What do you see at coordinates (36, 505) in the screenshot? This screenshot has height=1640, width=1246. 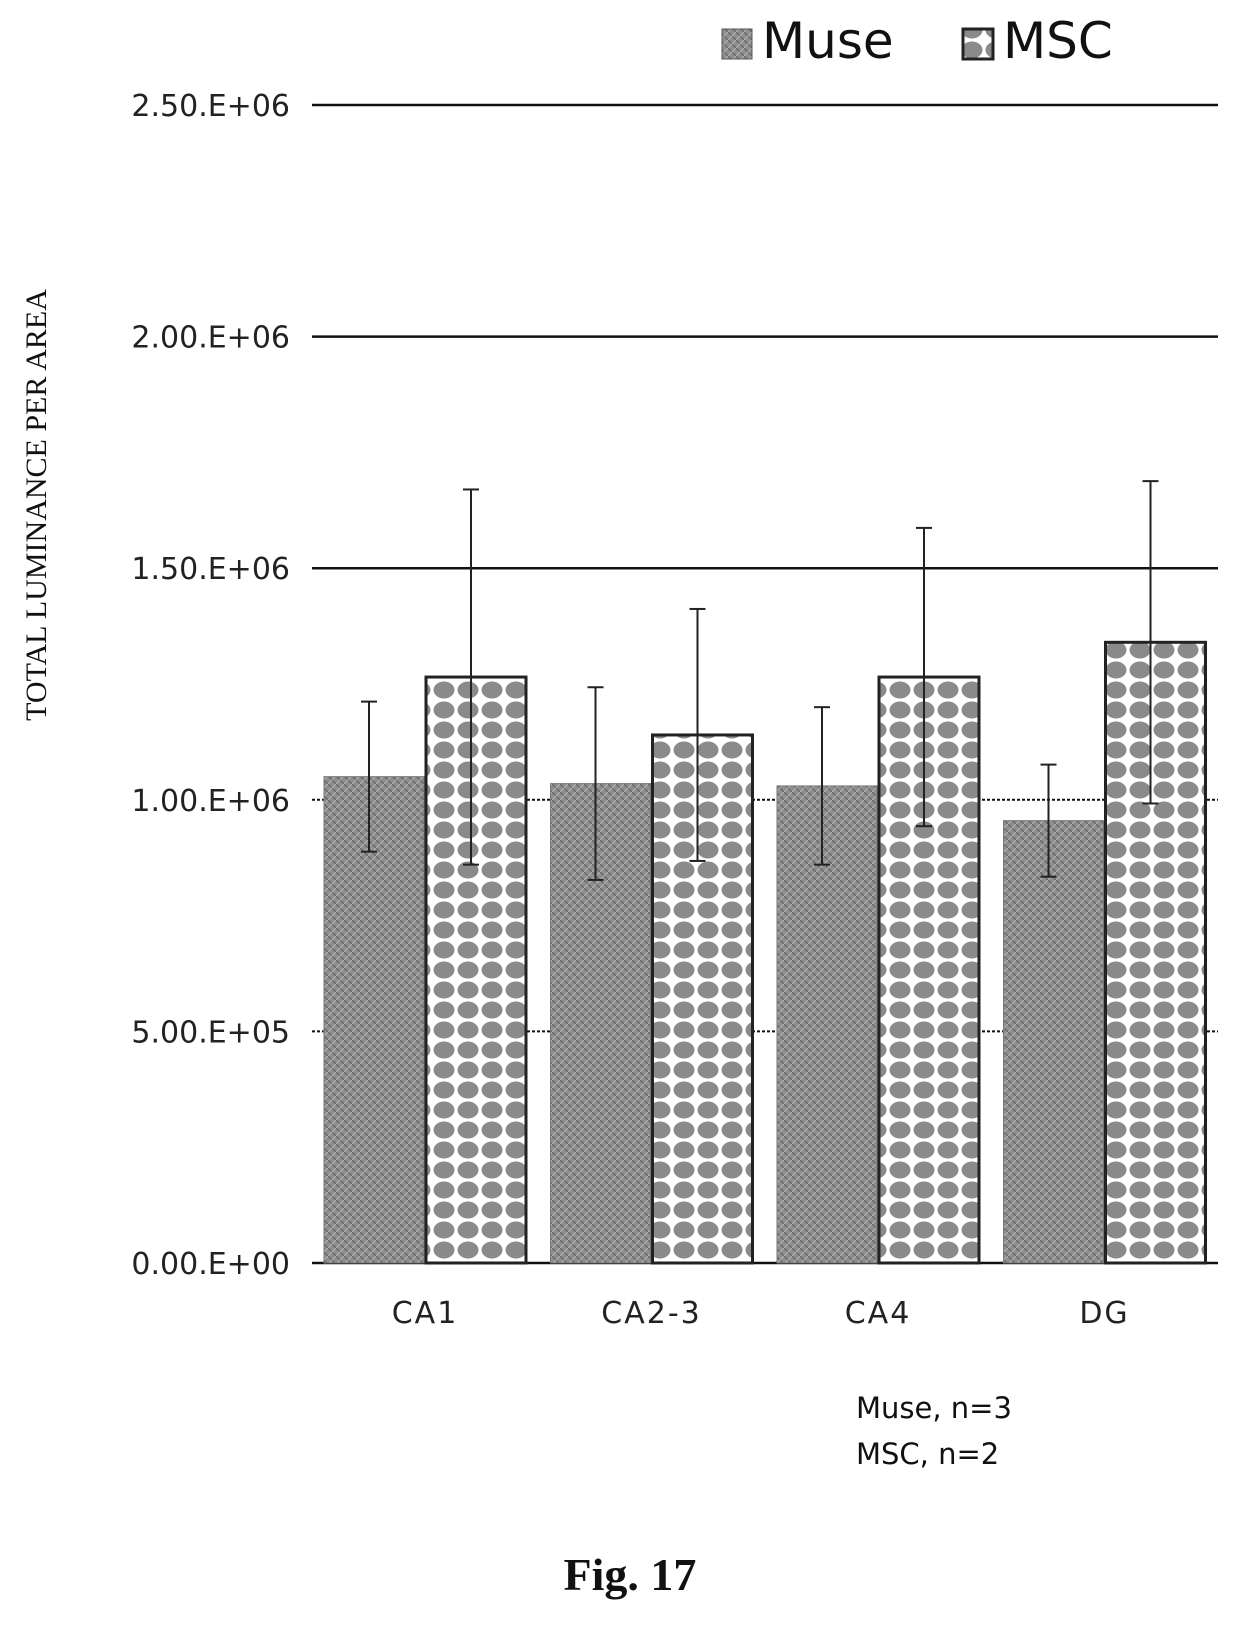 I see `y-axis-label: TOTAL LUMINANCE PER AREA` at bounding box center [36, 505].